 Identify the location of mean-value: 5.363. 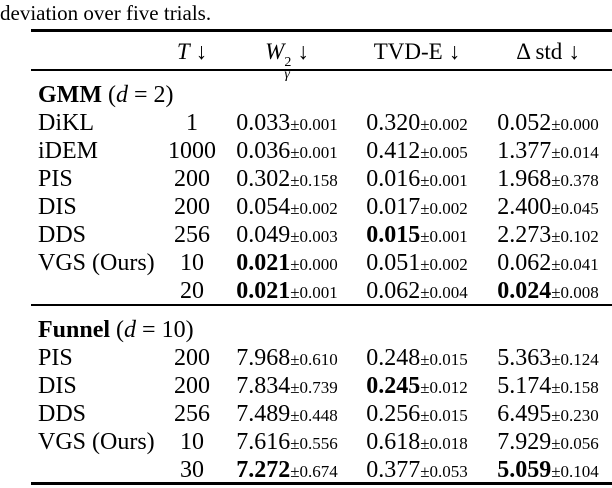
(524, 358).